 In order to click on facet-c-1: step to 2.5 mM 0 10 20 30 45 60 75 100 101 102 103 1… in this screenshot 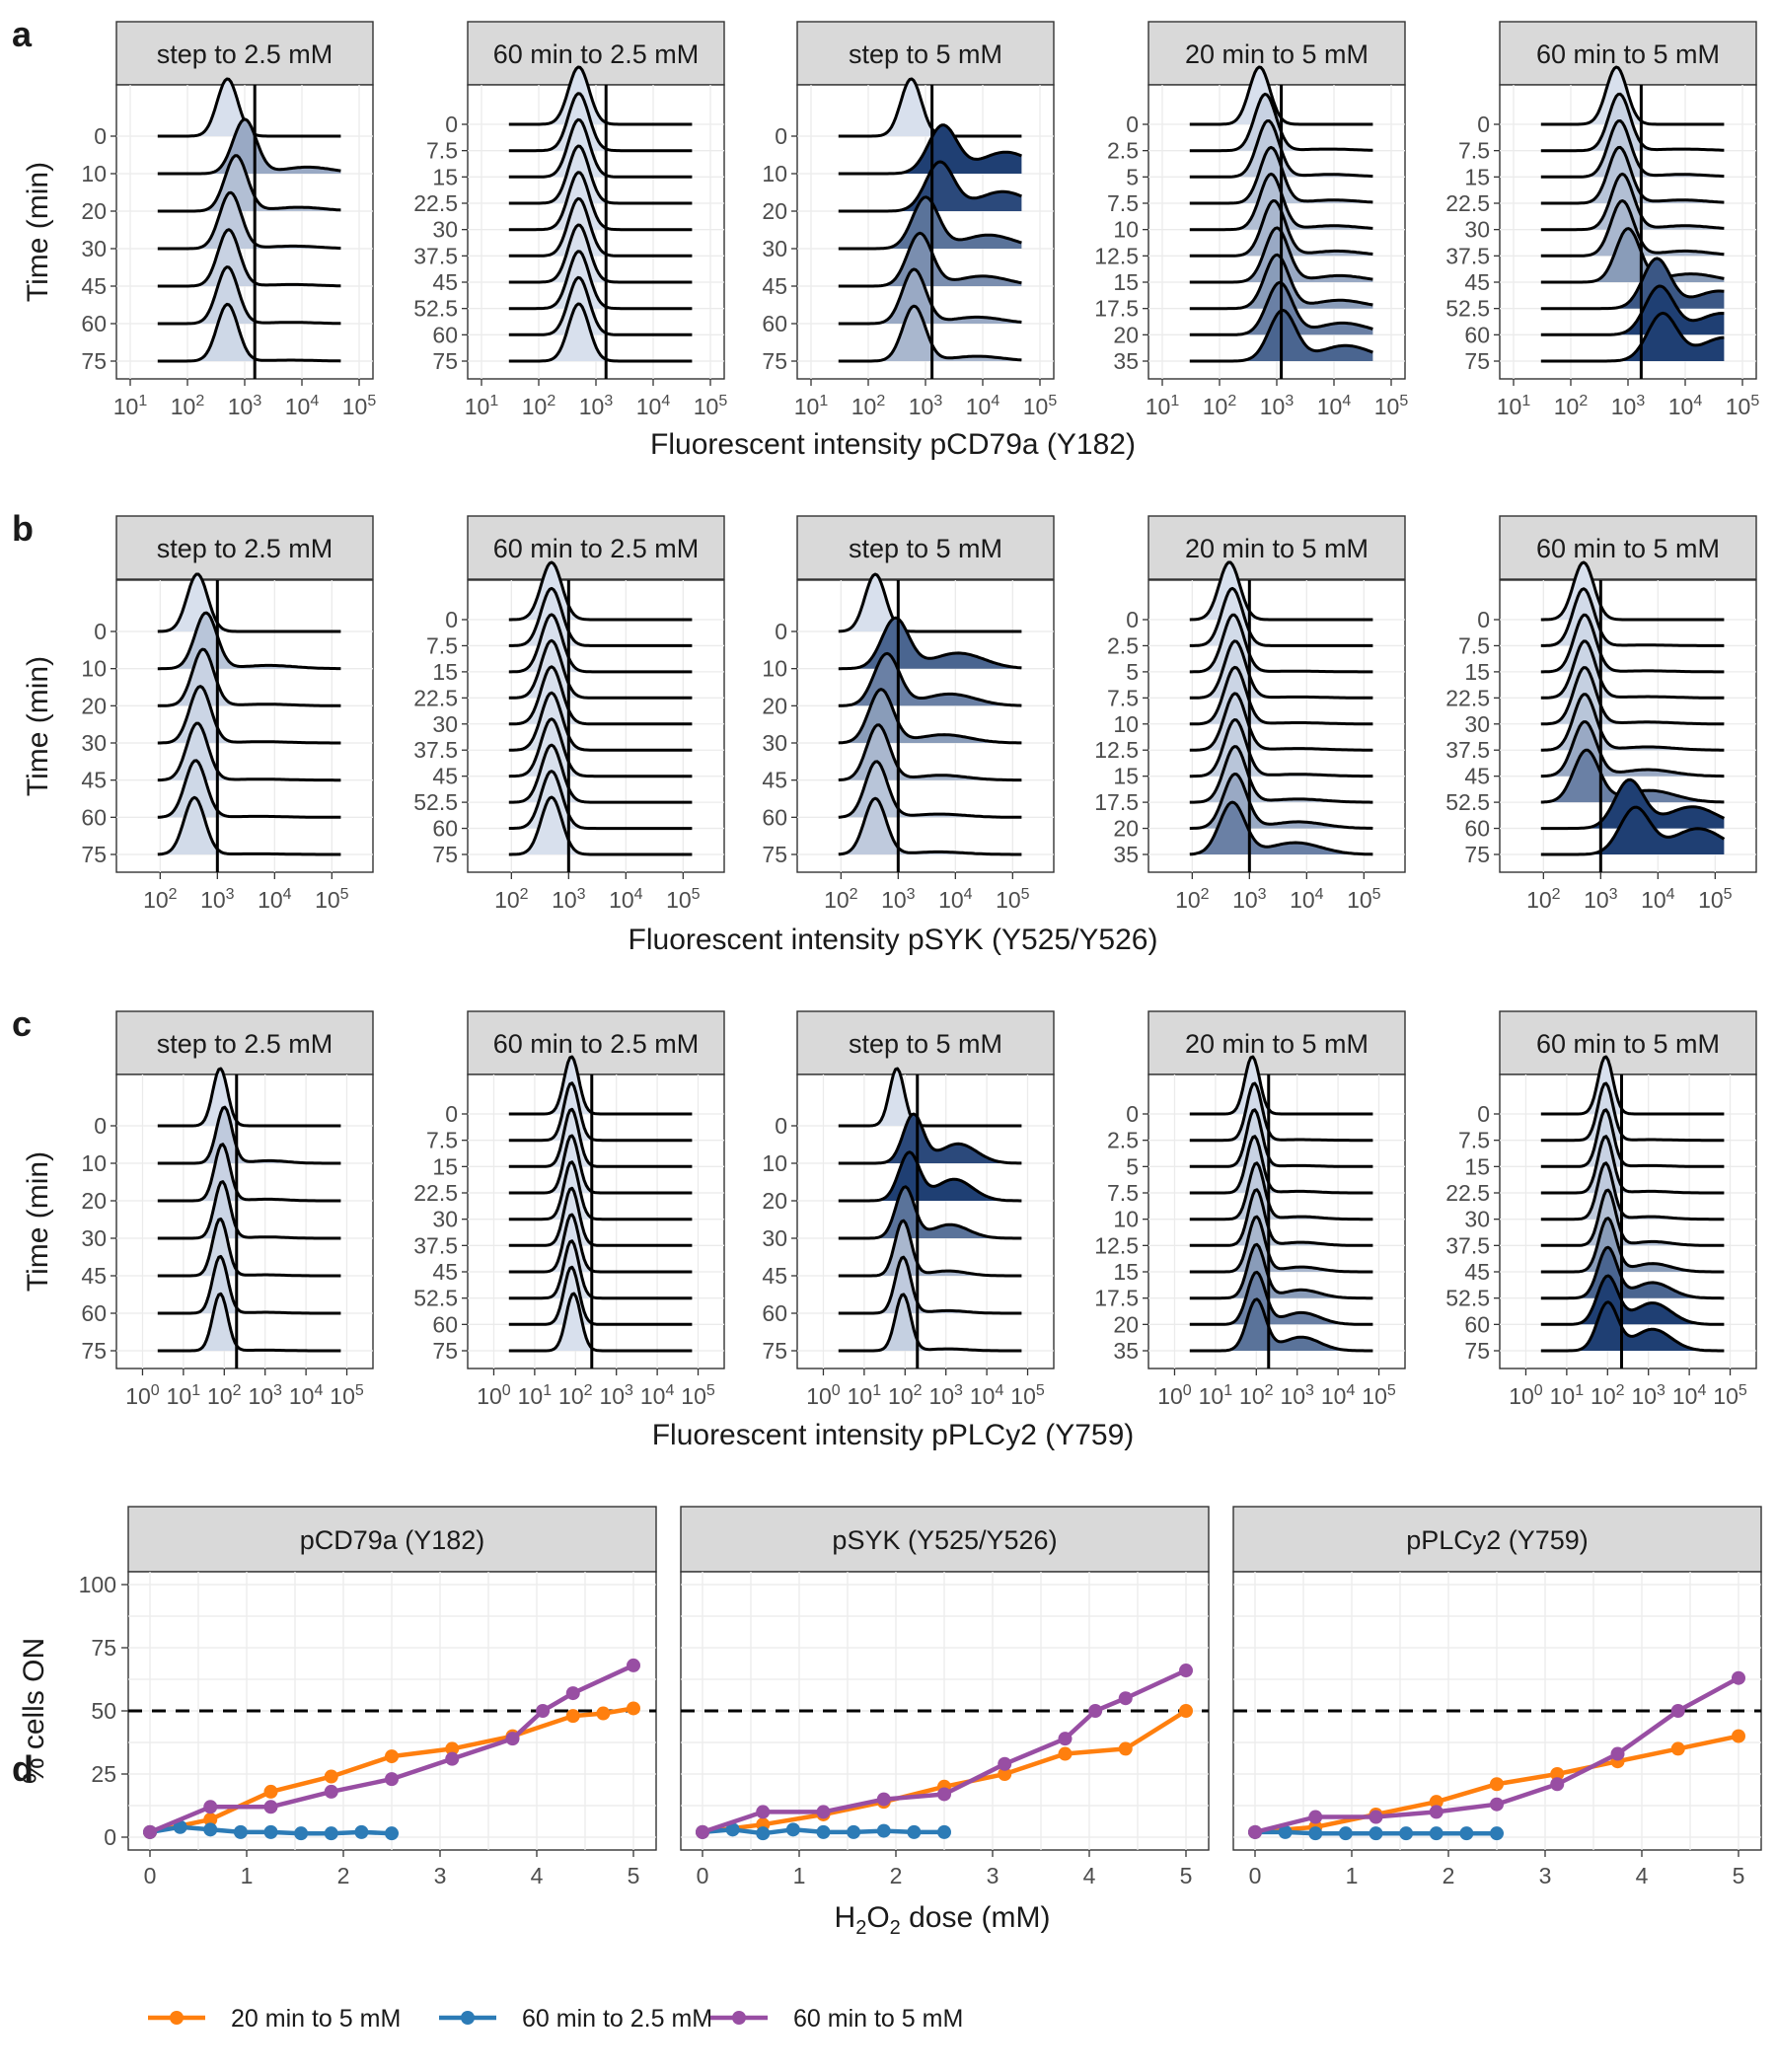, I will do `click(228, 1210)`.